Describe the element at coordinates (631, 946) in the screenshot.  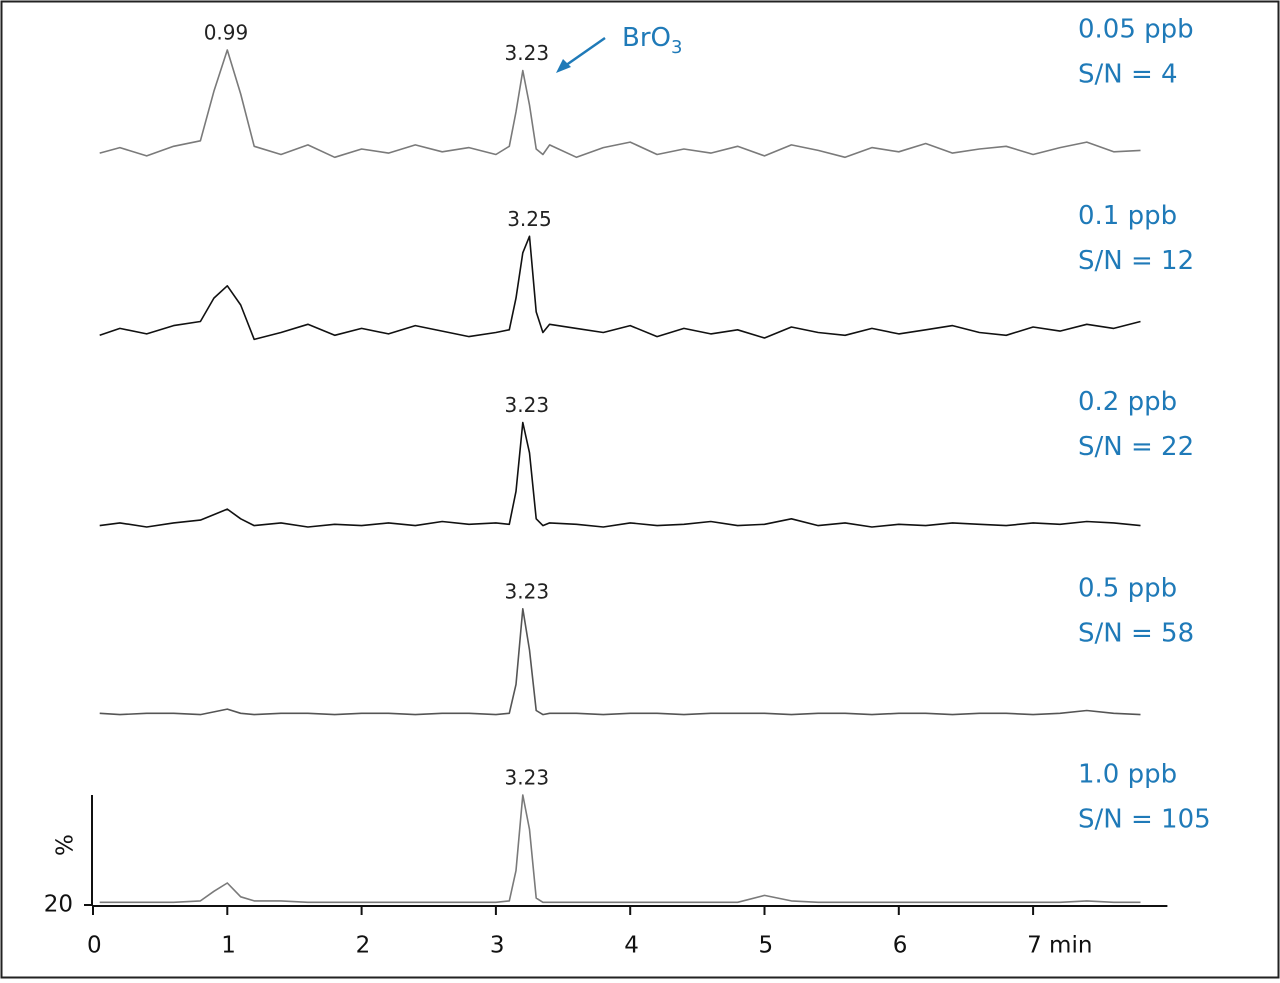
I see `x-tick-label: 4` at that location.